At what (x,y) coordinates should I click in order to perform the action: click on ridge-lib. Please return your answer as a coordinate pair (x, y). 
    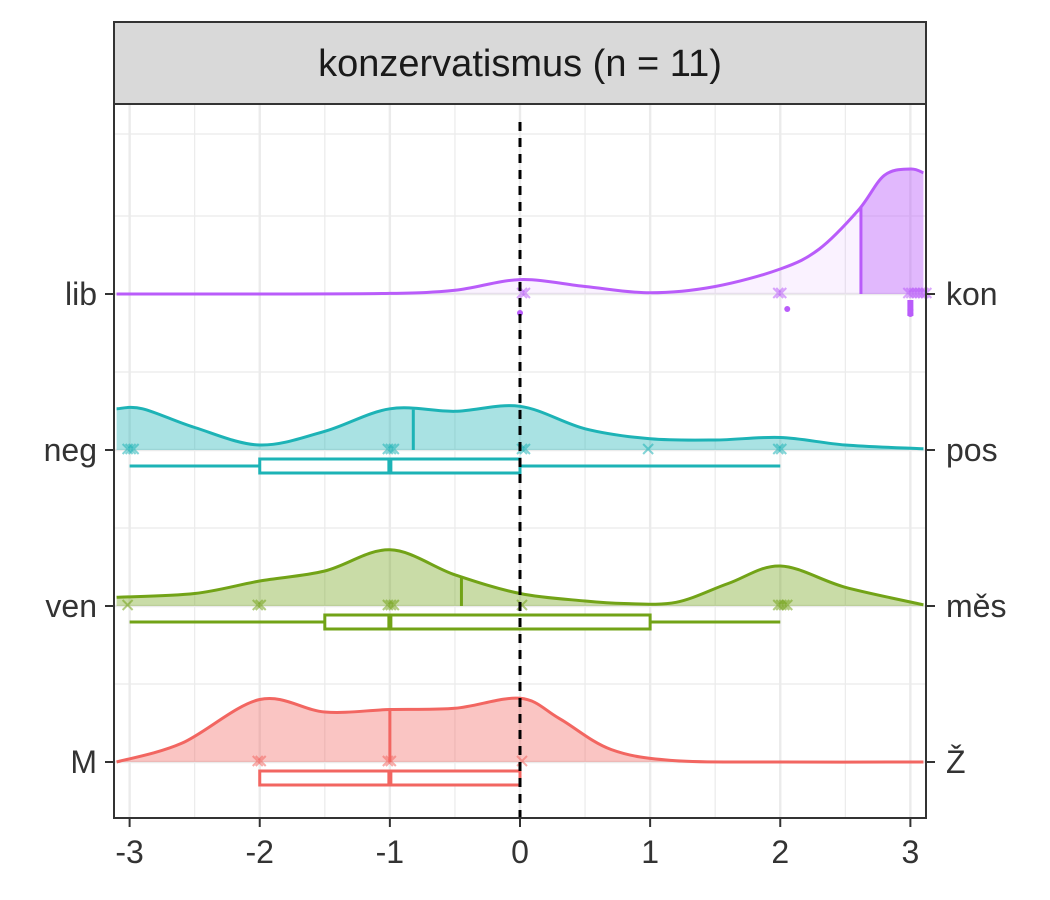
    Looking at the image, I should click on (524, 242).